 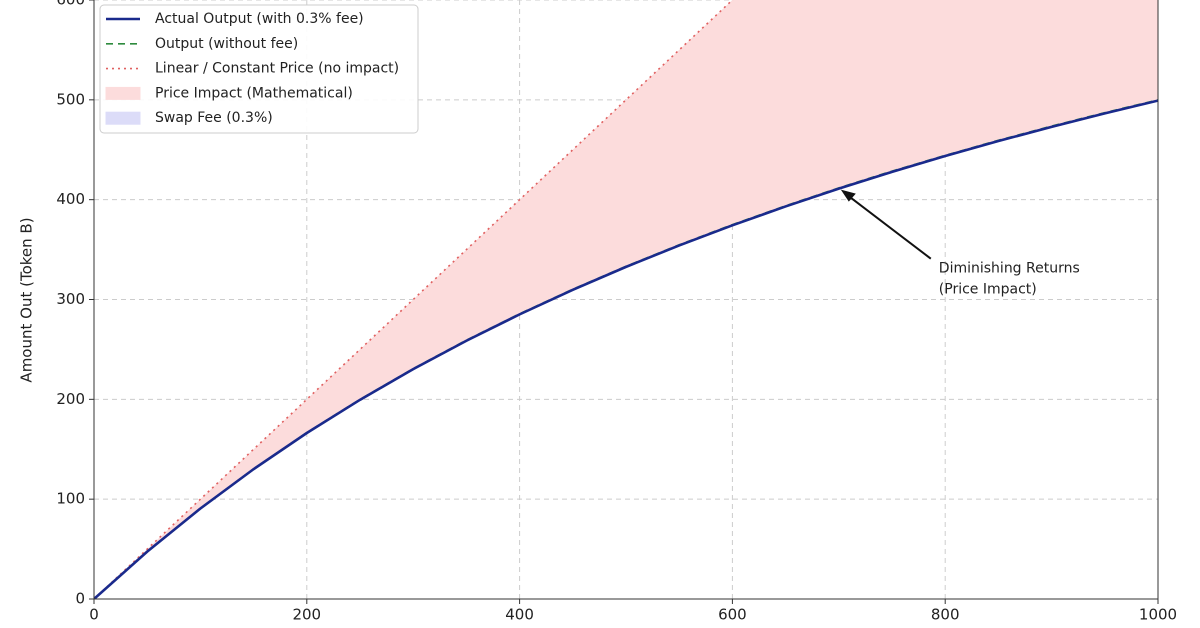 I want to click on x-tick-label: 200, so click(x=306, y=615).